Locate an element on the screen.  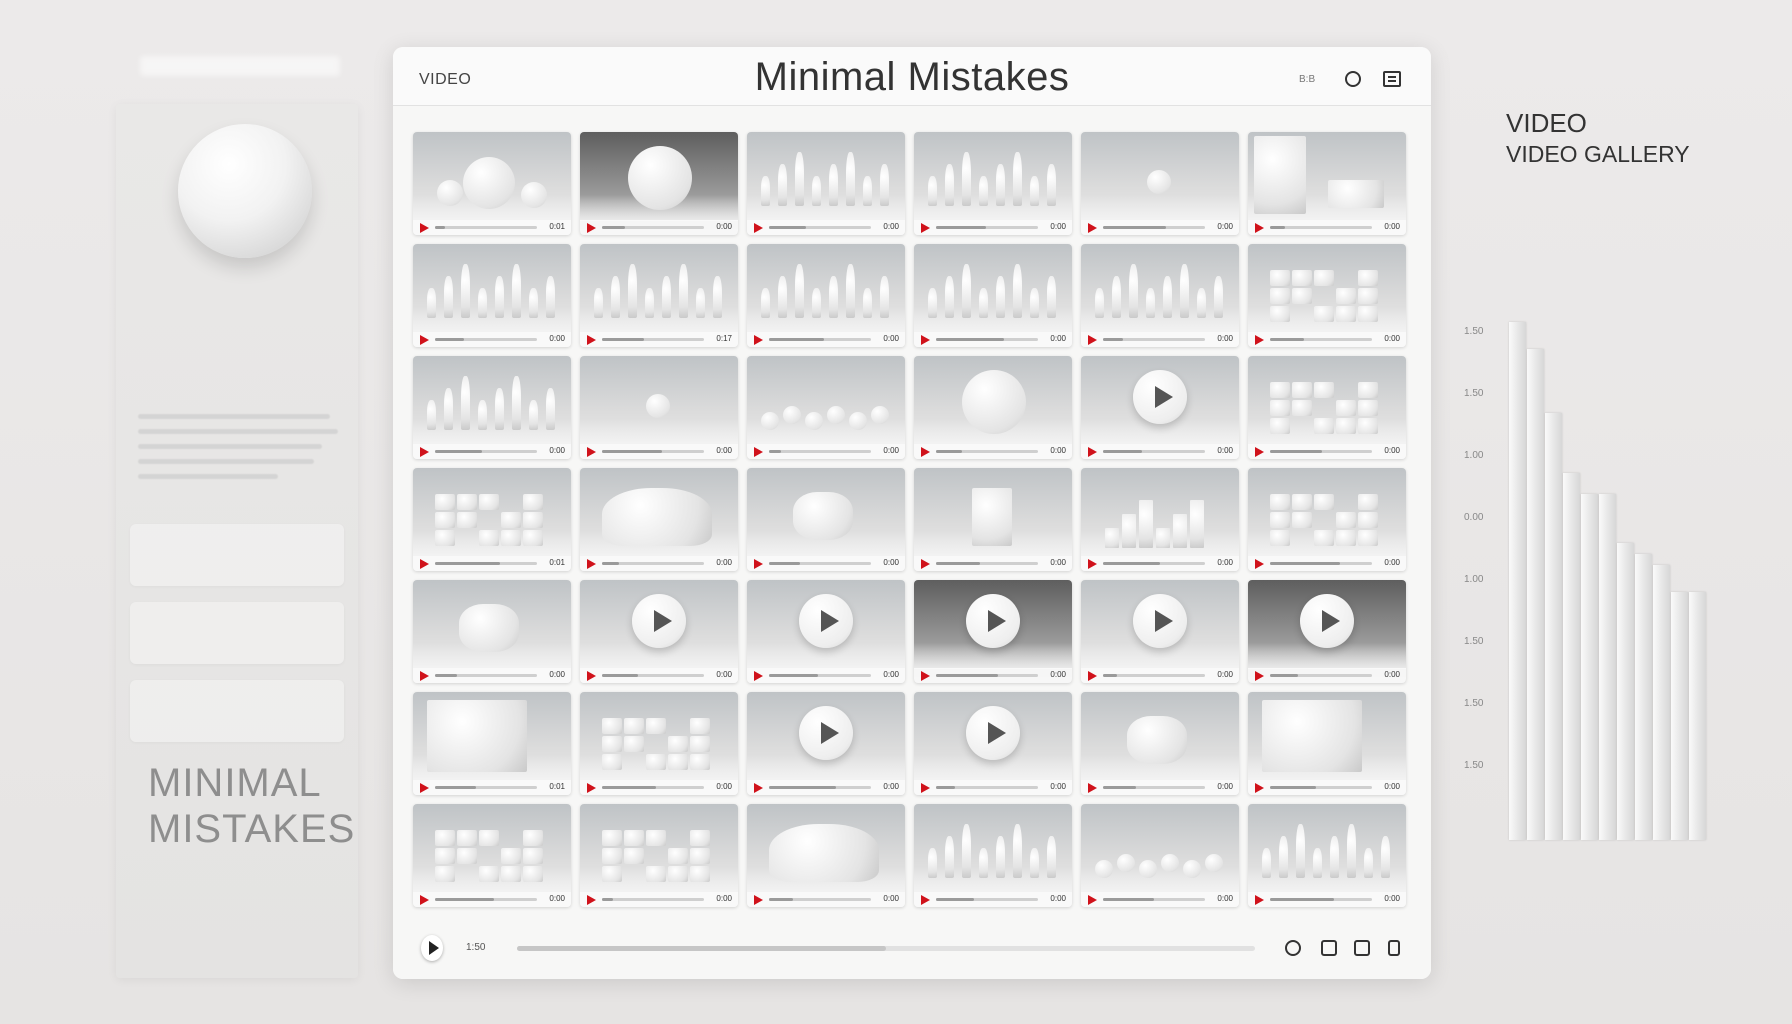
search-icon is located at coordinates (1353, 79).